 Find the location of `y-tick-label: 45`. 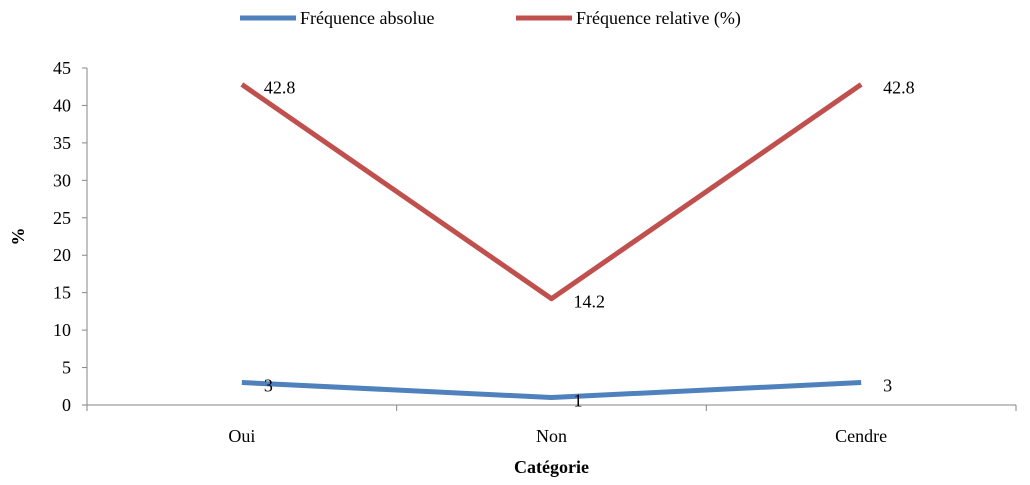

y-tick-label: 45 is located at coordinates (62, 68).